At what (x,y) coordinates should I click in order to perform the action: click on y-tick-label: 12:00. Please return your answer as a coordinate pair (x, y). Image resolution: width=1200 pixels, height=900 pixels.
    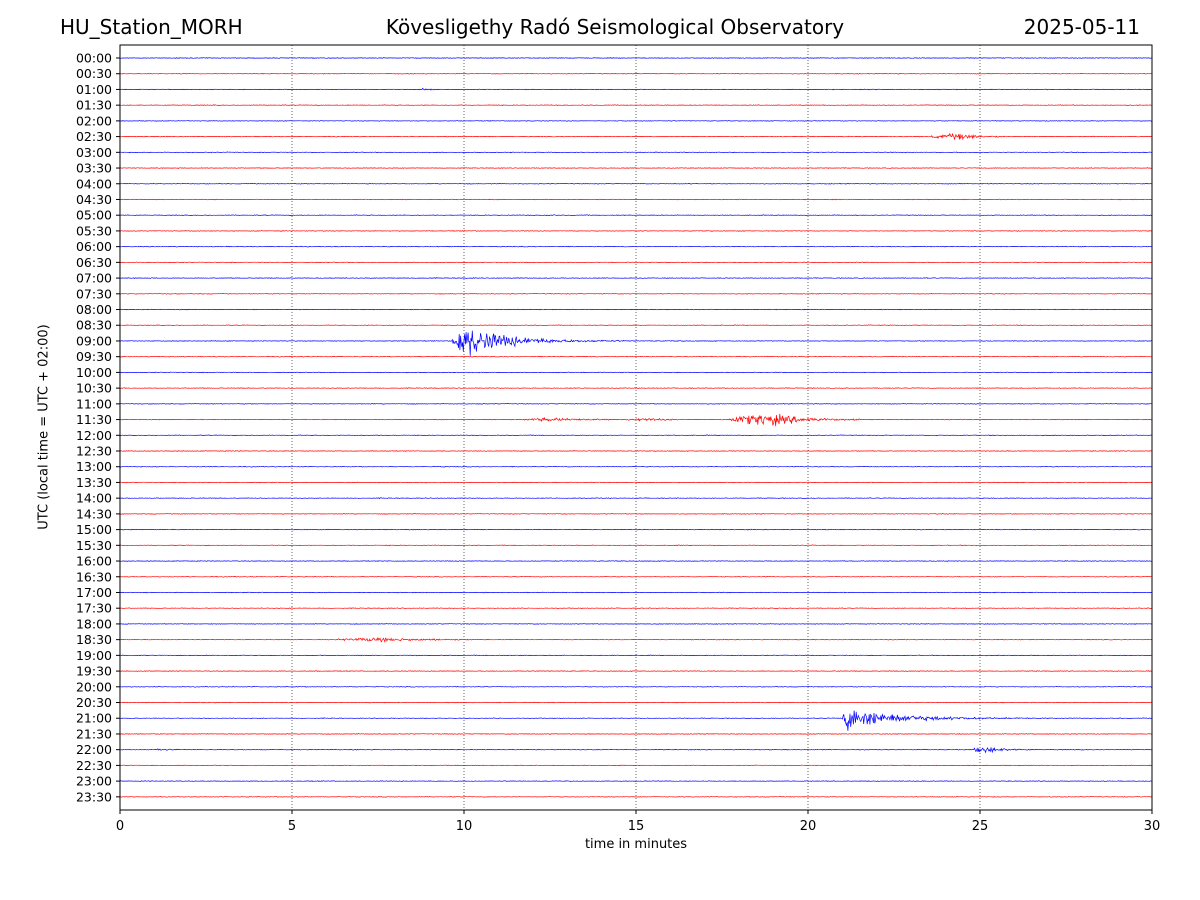
    Looking at the image, I should click on (94, 435).